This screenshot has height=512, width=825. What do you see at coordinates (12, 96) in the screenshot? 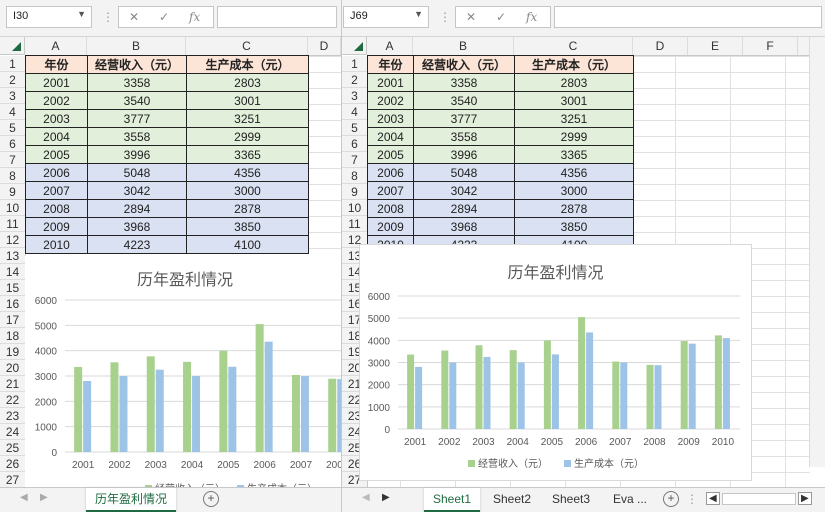
I see `row-header: 3` at bounding box center [12, 96].